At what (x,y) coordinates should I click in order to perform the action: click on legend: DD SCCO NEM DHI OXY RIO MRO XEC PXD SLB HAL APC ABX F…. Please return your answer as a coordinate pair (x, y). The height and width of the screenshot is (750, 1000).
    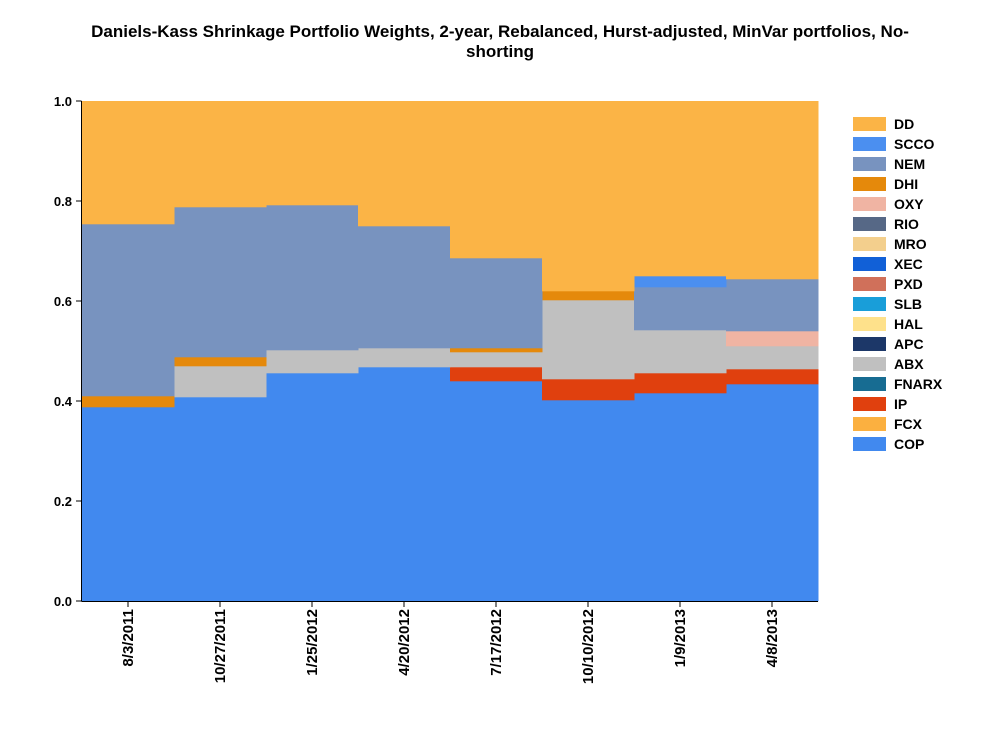
    Looking at the image, I should click on (898, 284).